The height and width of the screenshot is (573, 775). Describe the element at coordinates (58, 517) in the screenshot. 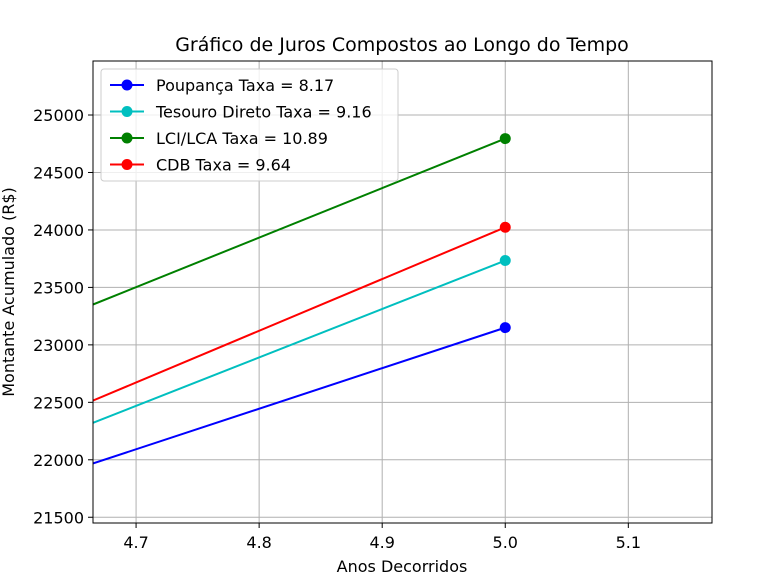

I see `y-tick-label: 21500` at that location.